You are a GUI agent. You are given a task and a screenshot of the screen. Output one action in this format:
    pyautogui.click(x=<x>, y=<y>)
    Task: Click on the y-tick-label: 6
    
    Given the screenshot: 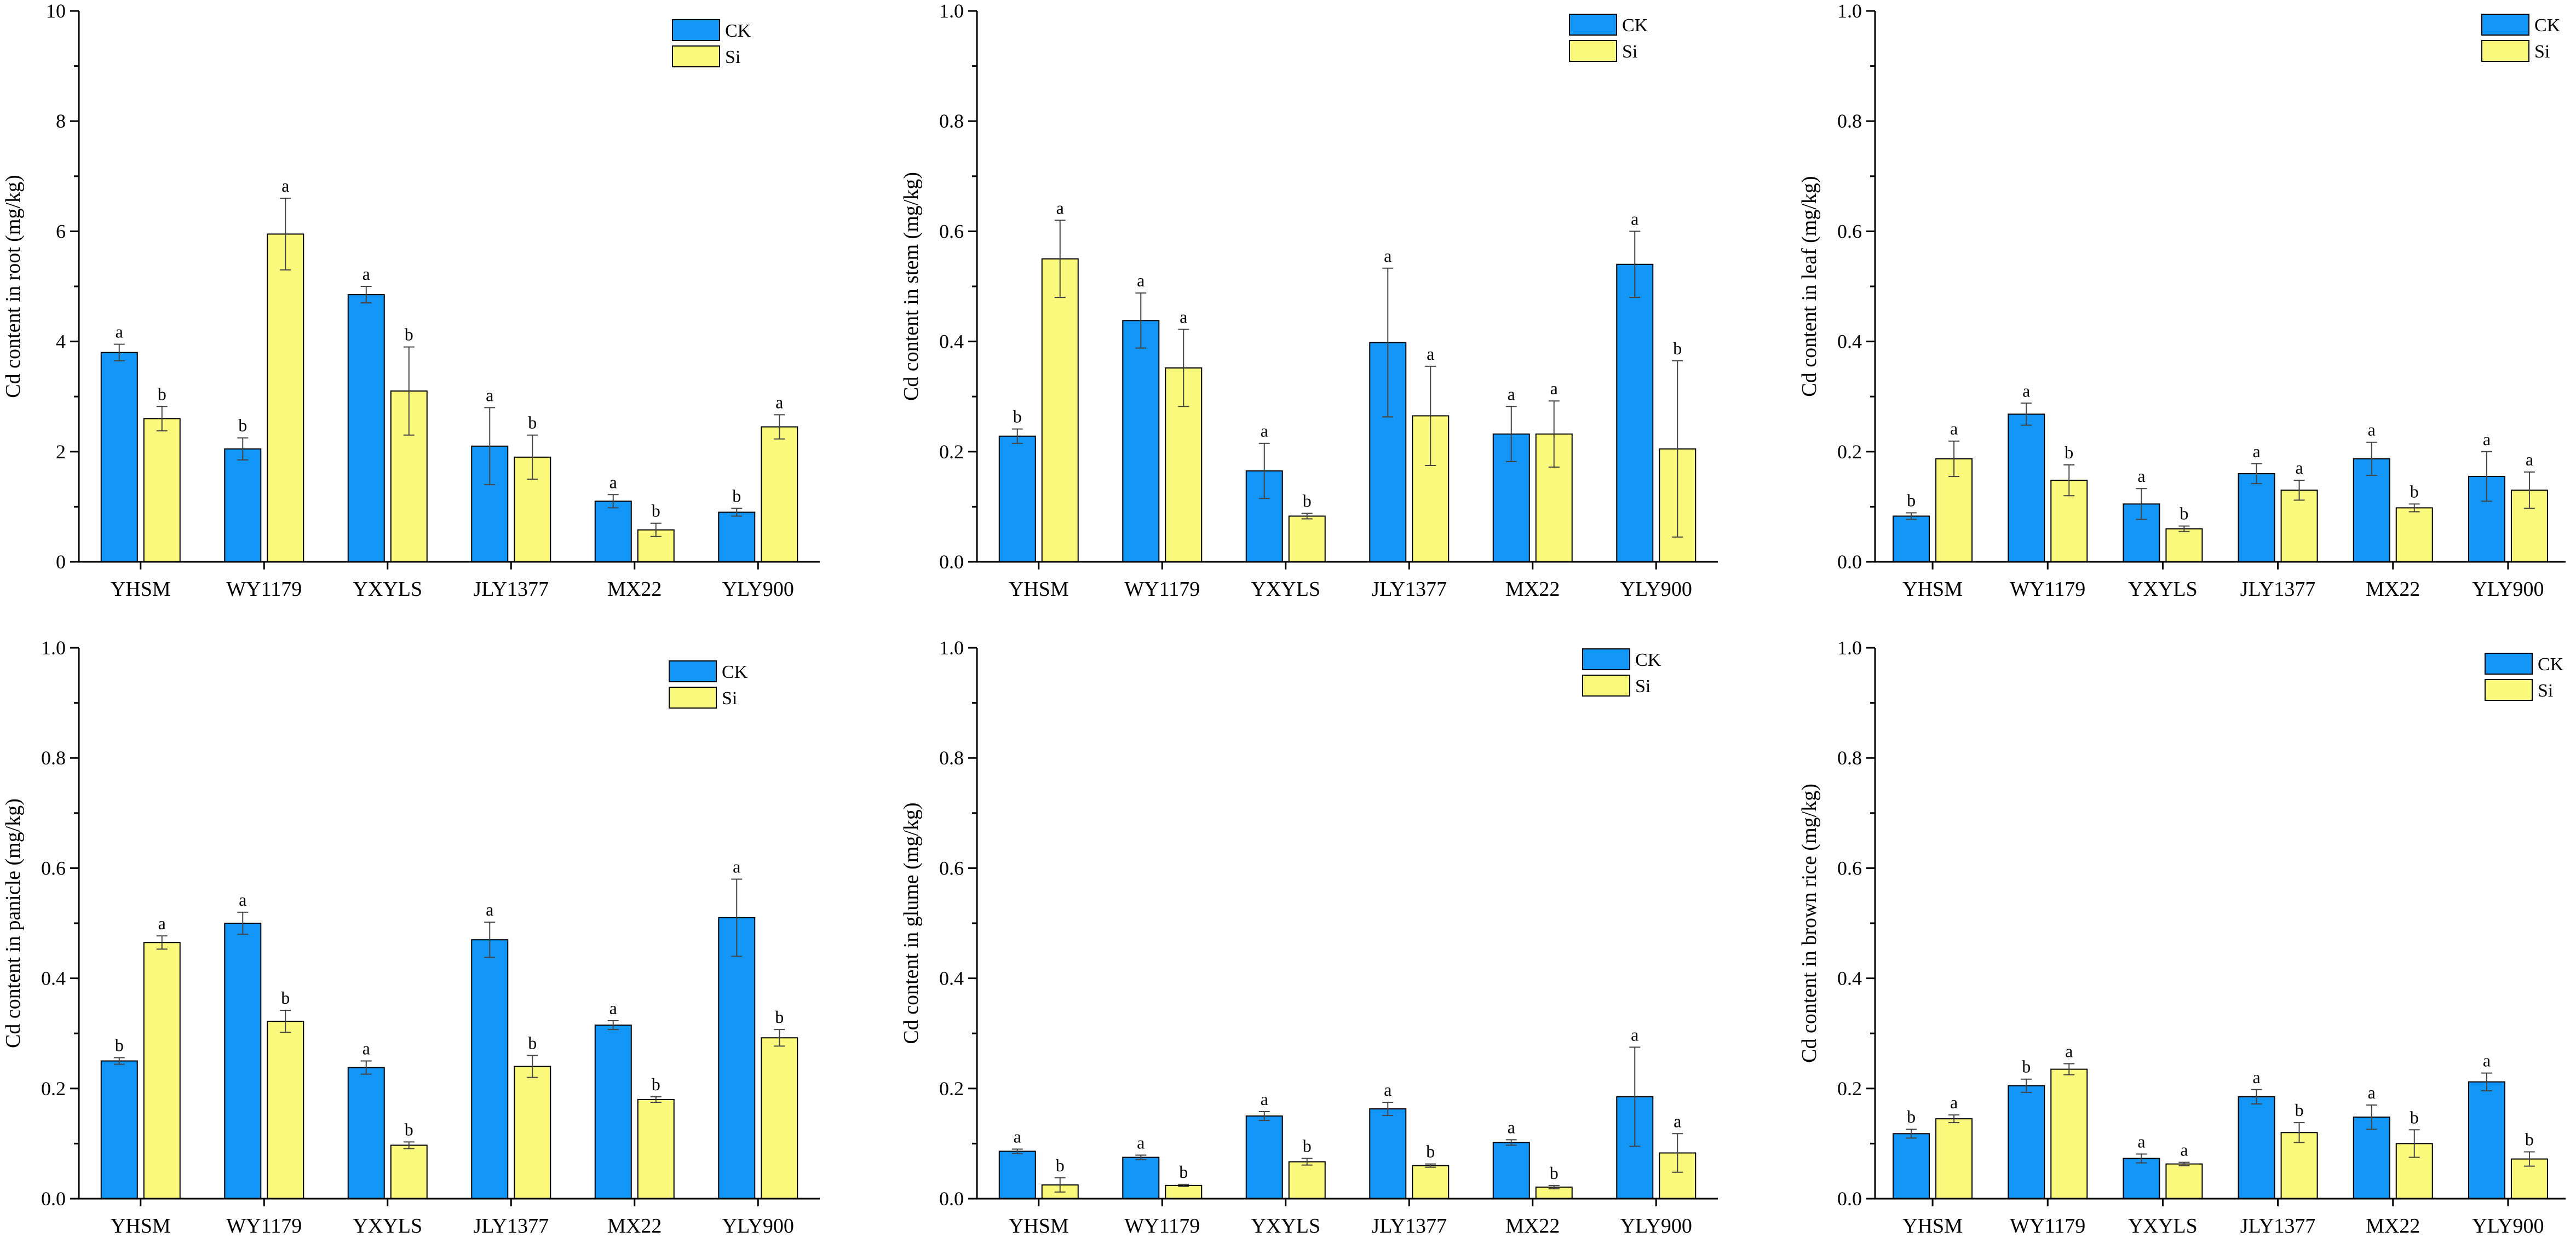 What is the action you would take?
    pyautogui.click(x=61, y=231)
    